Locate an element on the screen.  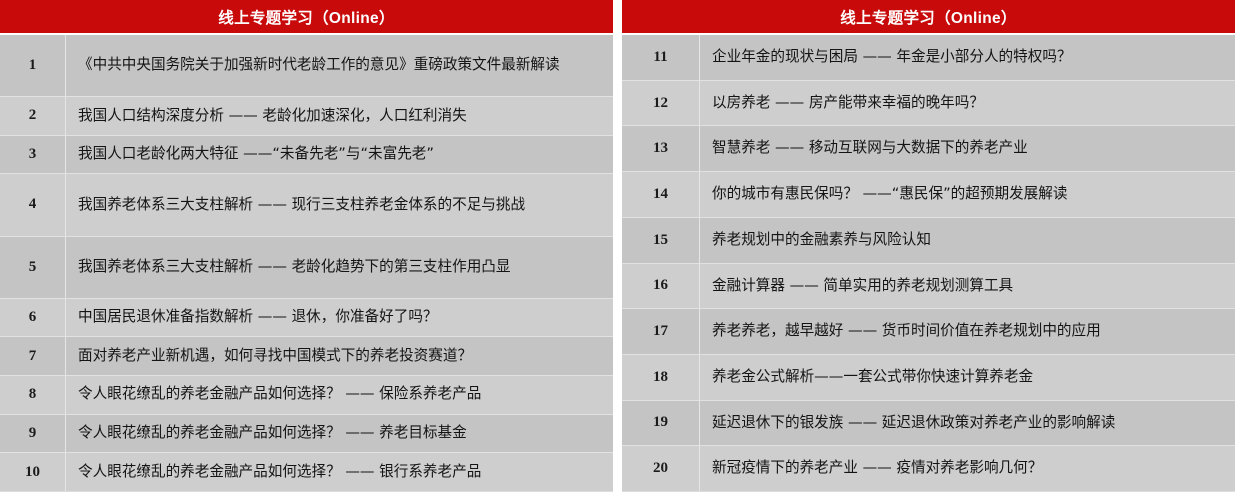
table-row: 1 《中共中央国务院关于加强新时代老龄工作的意见》重磅政策文件最新解读 is located at coordinates (306, 66).